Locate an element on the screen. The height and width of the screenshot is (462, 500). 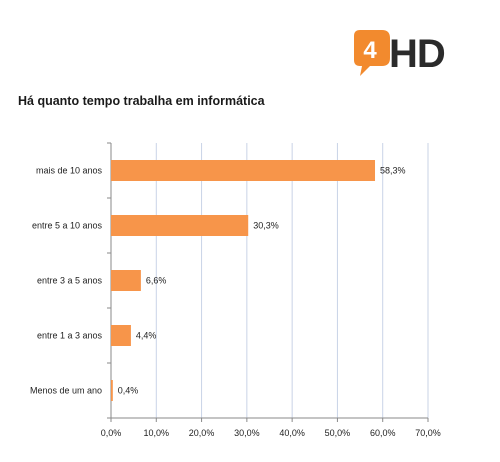
data-label: 6,6% is located at coordinates (156, 281).